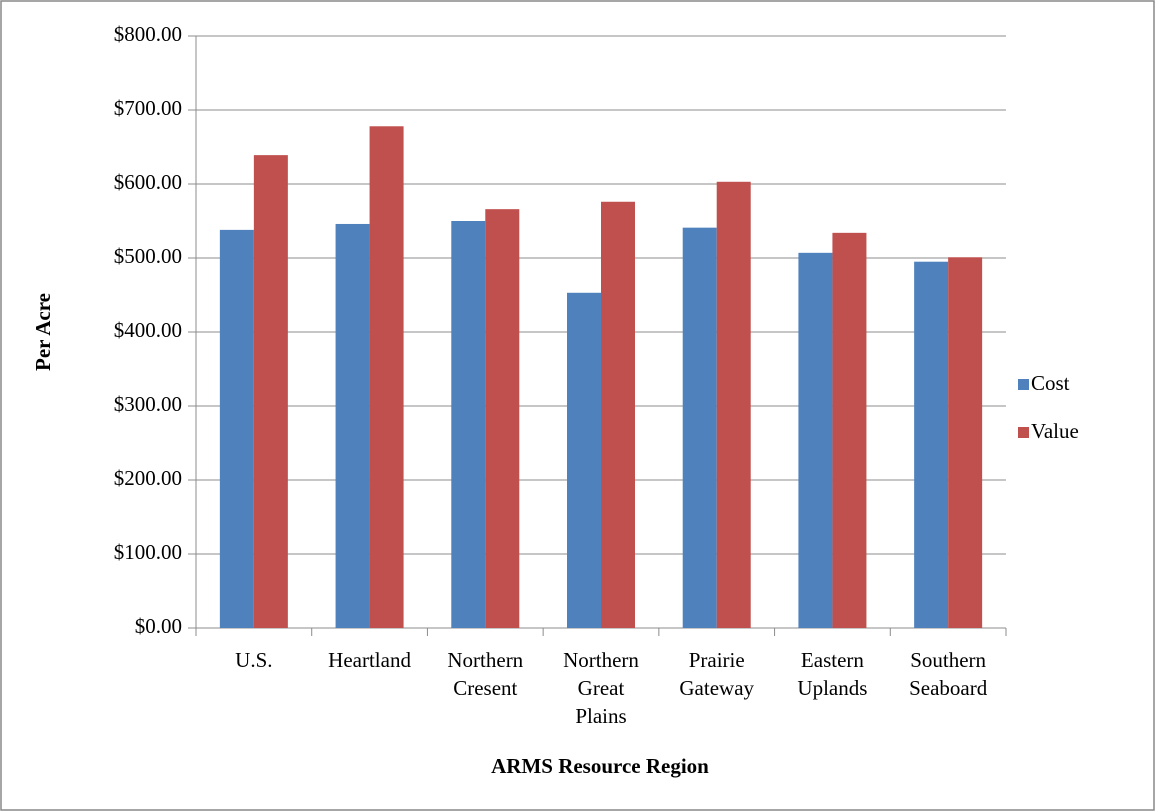  Describe the element at coordinates (253, 660) in the screenshot. I see `x-tick-label: U.S.` at that location.